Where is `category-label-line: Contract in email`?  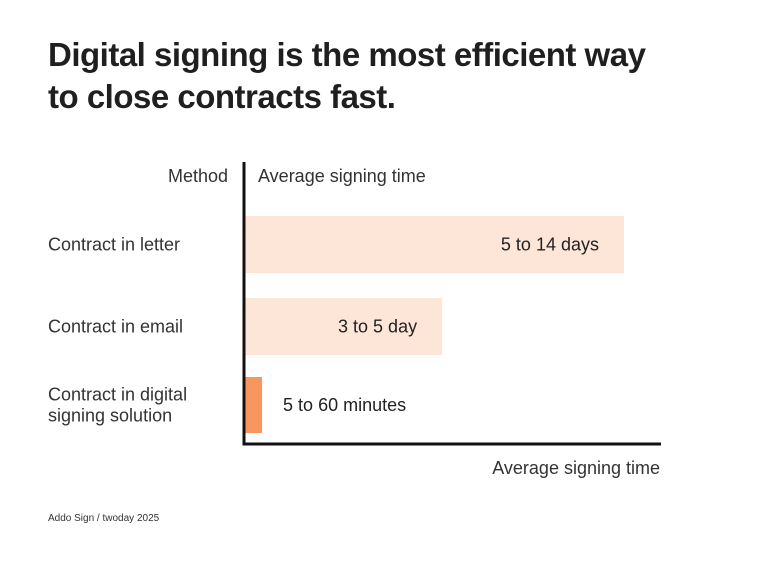 category-label-line: Contract in email is located at coordinates (115, 327).